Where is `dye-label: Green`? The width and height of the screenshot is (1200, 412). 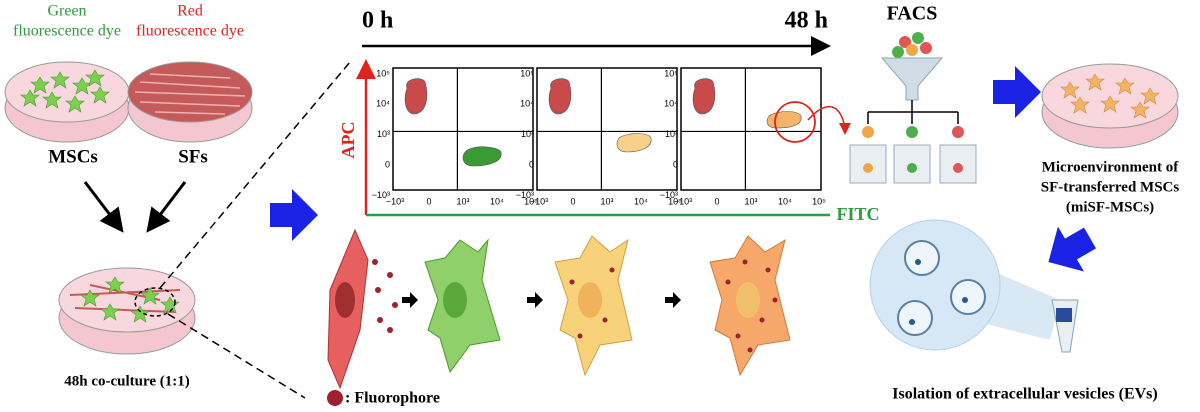
dye-label: Green is located at coordinates (66, 11).